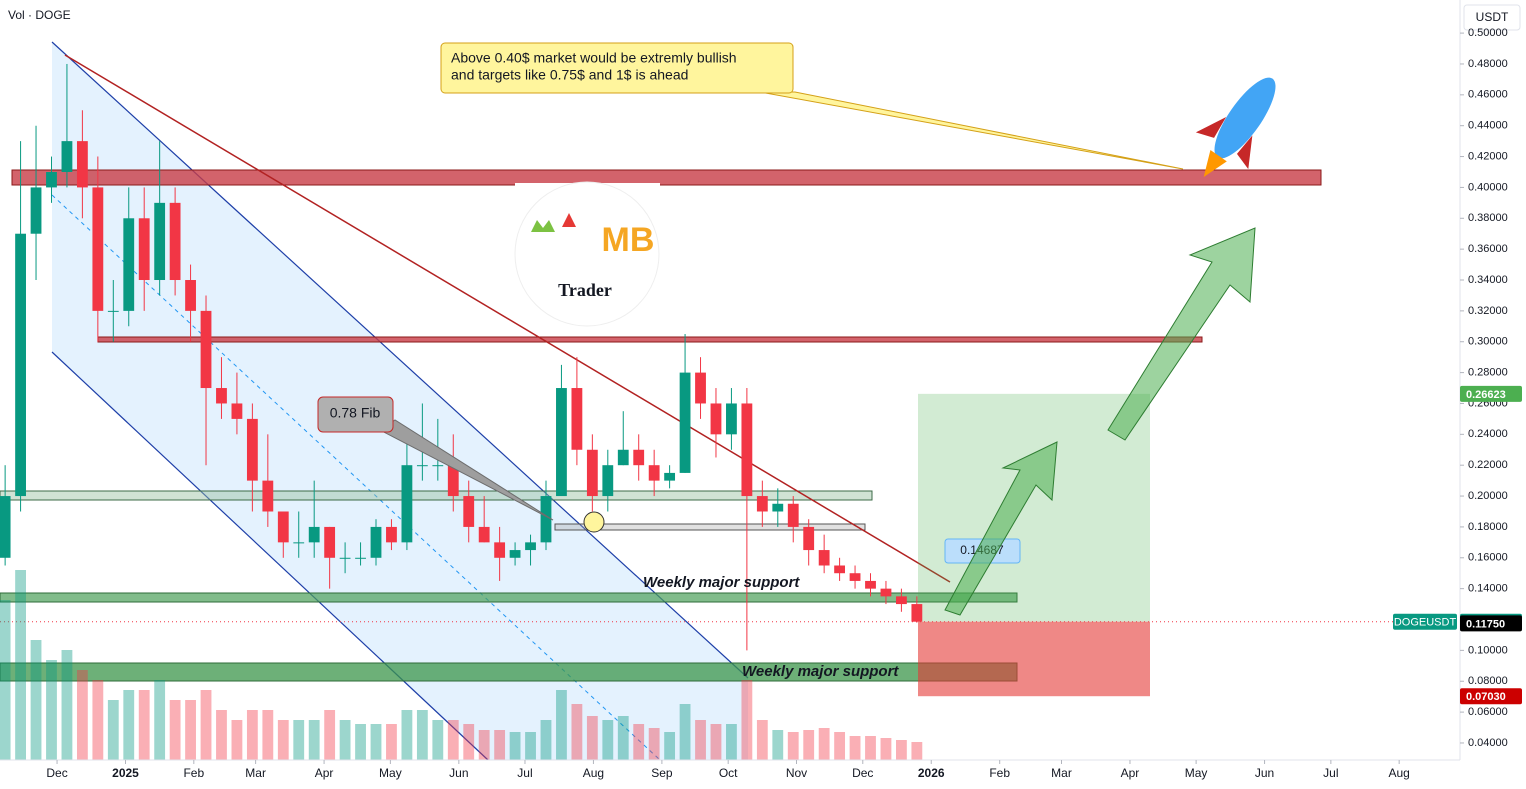 The width and height of the screenshot is (1526, 789). I want to click on x-tick-label: Nov, so click(796, 773).